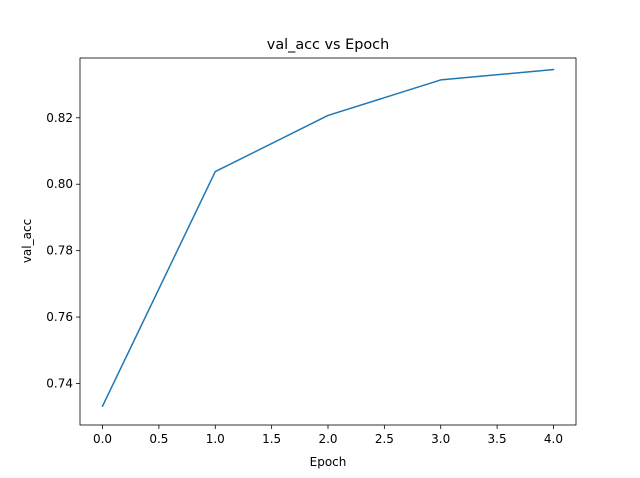 This screenshot has height=478, width=640. Describe the element at coordinates (158, 439) in the screenshot. I see `x-tick-label: 0.5` at that location.